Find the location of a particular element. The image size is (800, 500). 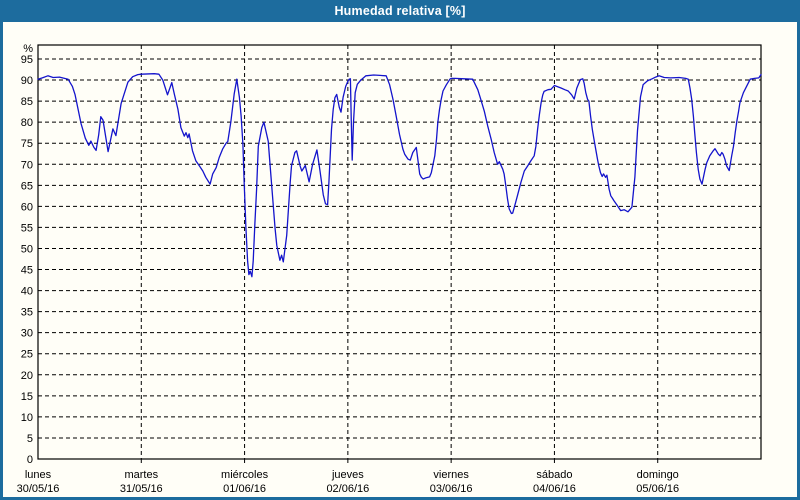

y-tick-label-70: 70 is located at coordinates (27, 165).